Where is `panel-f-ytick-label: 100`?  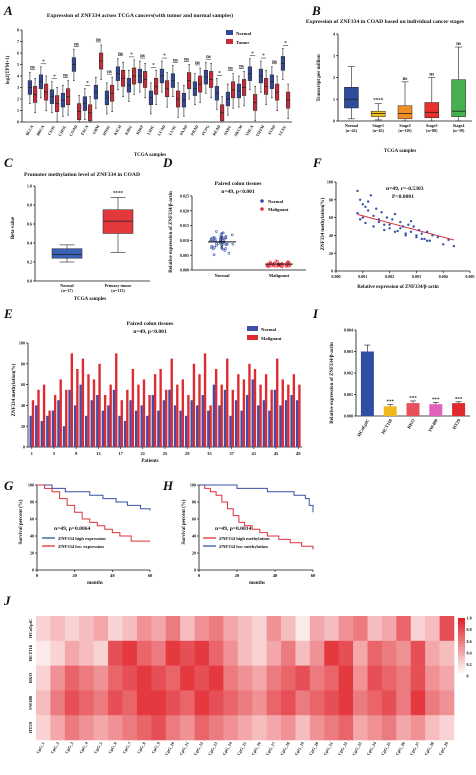 panel-f-ytick-label: 100 is located at coordinates (330, 182).